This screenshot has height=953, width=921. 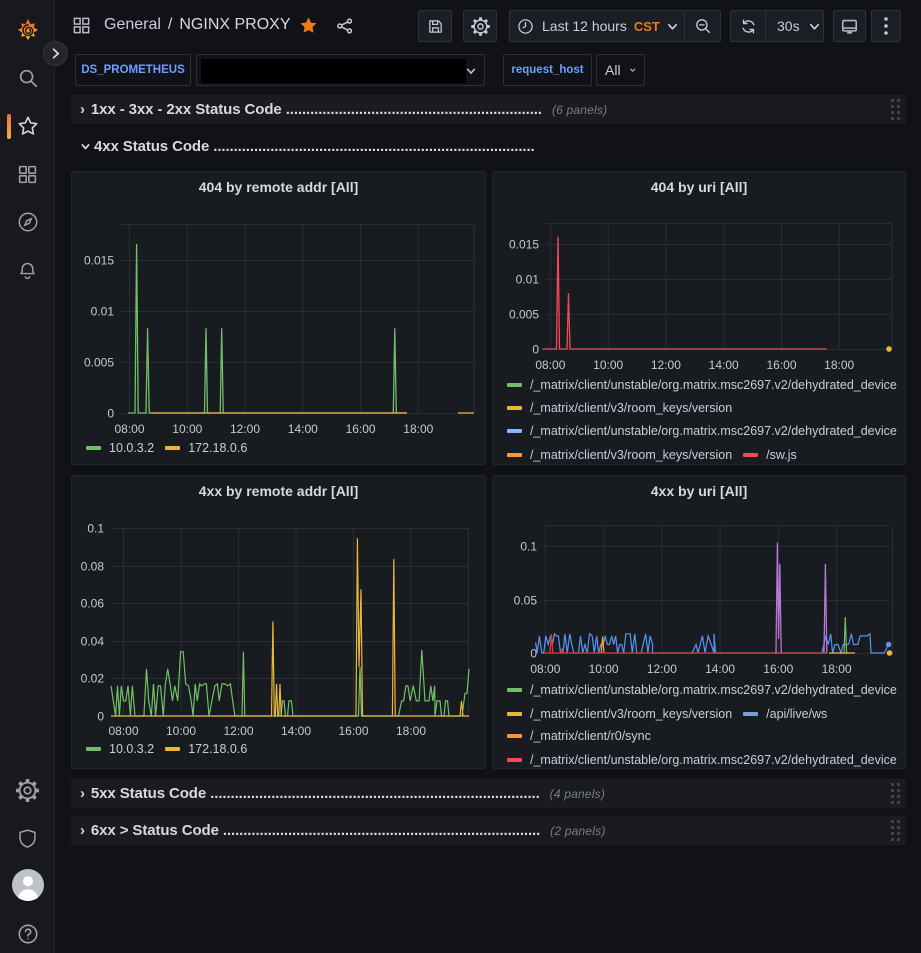 What do you see at coordinates (526, 601) in the screenshot?
I see `svg-text: 0.05` at bounding box center [526, 601].